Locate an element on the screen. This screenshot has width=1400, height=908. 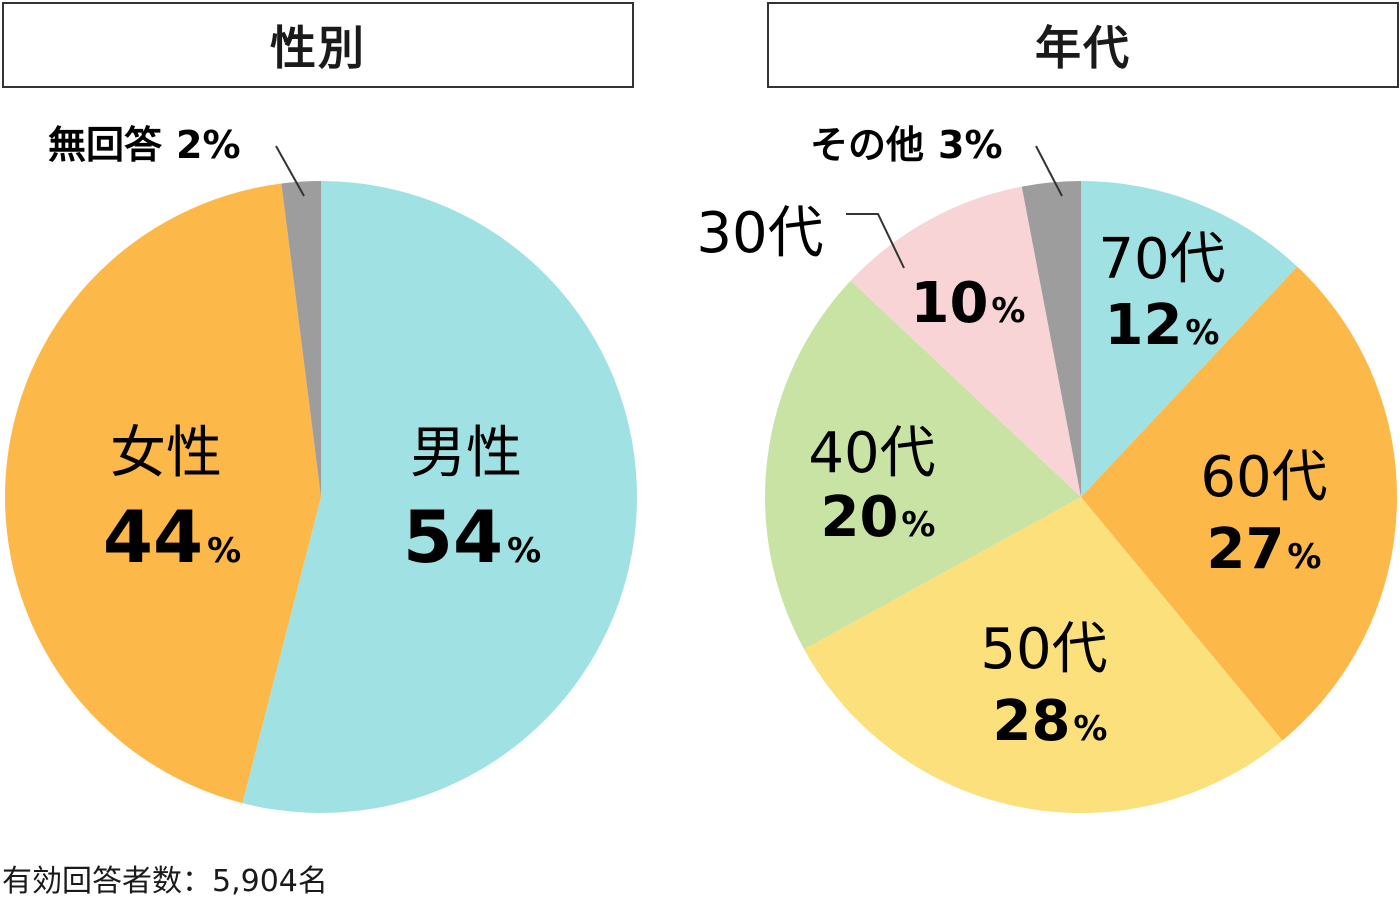
label-male-name: 男性 is located at coordinates (466, 453).